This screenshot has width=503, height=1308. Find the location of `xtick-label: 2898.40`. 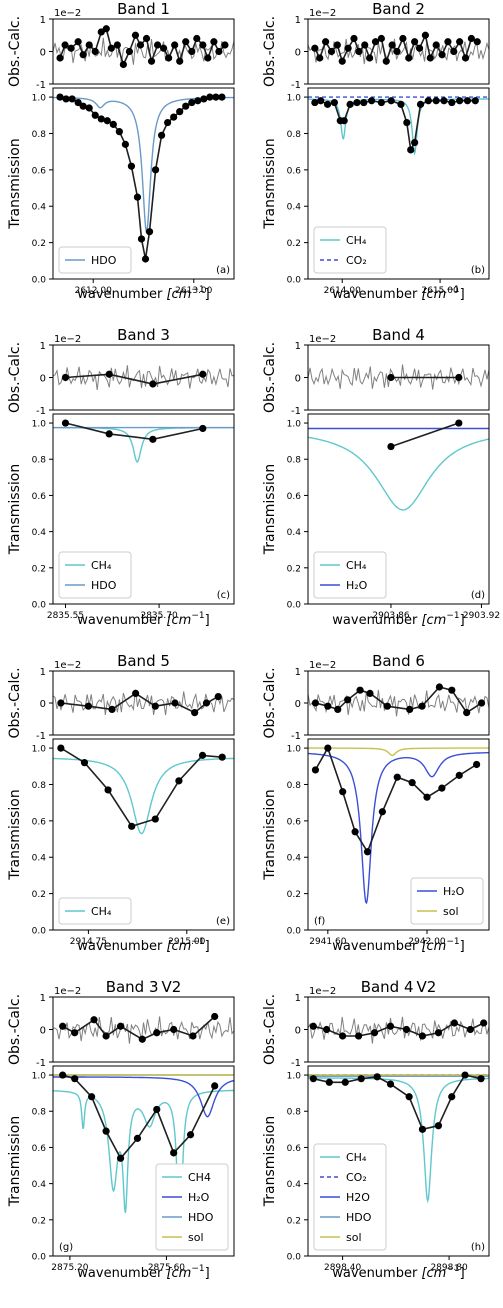

xtick-label: 2898.40 is located at coordinates (342, 1268).